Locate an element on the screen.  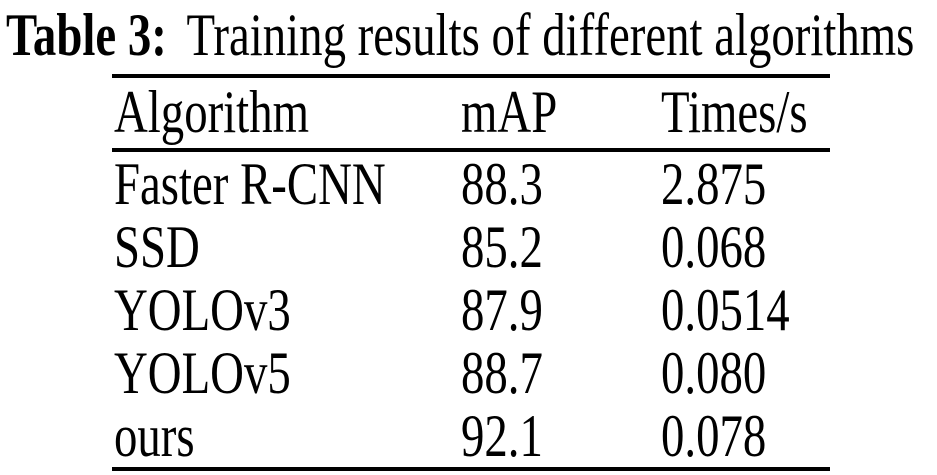
cell-algorithm: SSD is located at coordinates (285, 247).